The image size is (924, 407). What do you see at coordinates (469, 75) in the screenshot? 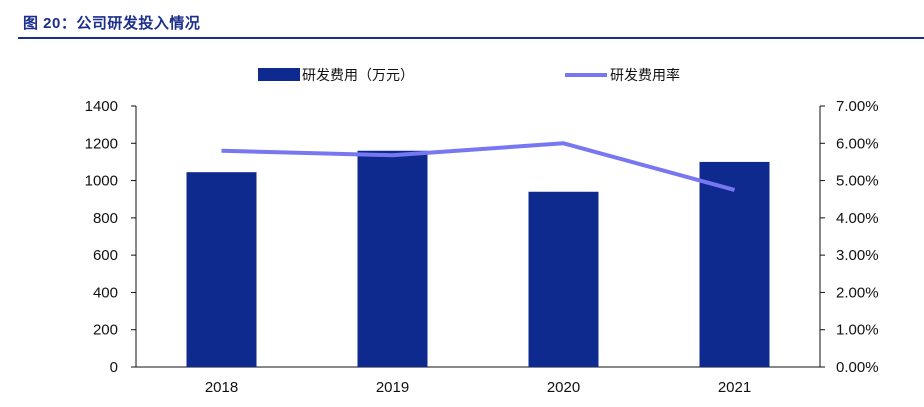
I see `legend: 研发费用（万元） 研发费用率` at bounding box center [469, 75].